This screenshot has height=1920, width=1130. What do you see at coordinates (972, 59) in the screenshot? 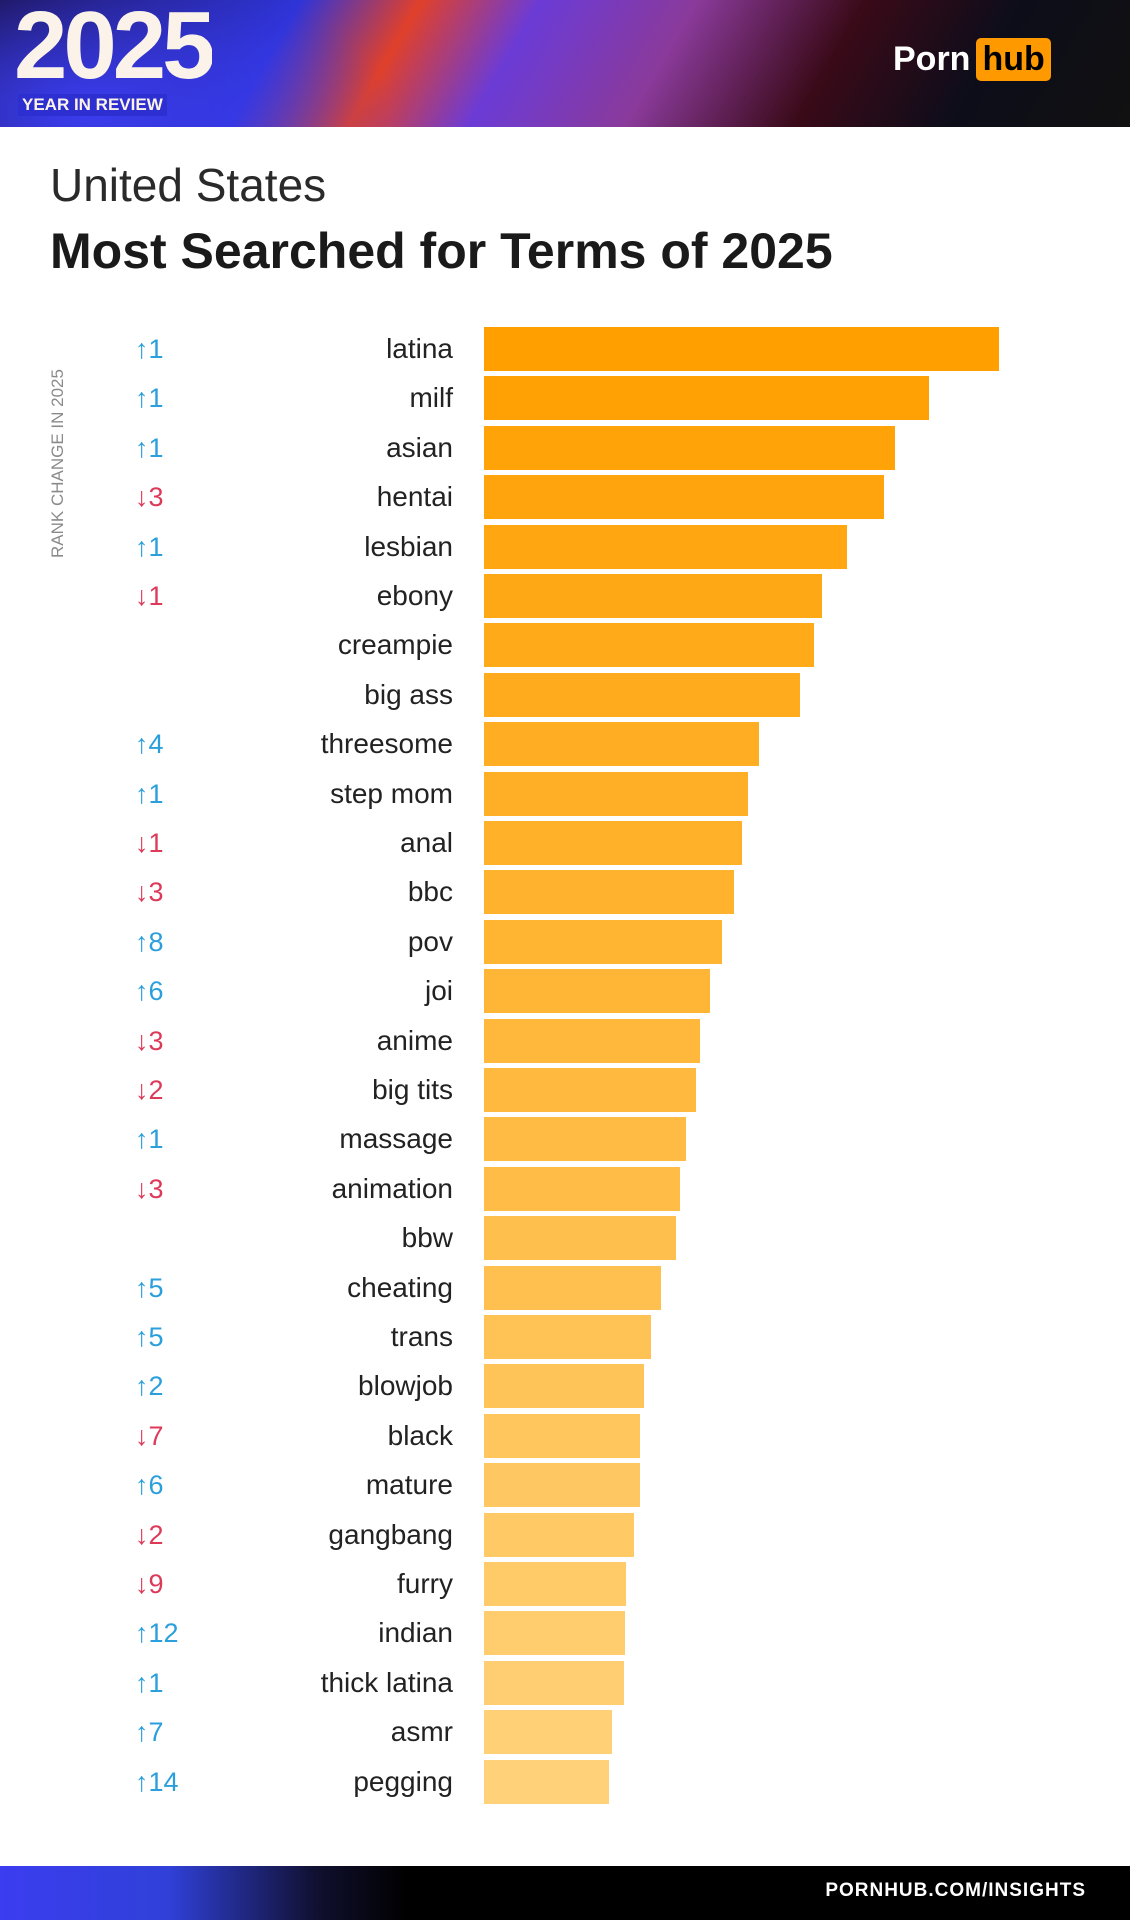
I see `brand-logo: Porn hub` at bounding box center [972, 59].